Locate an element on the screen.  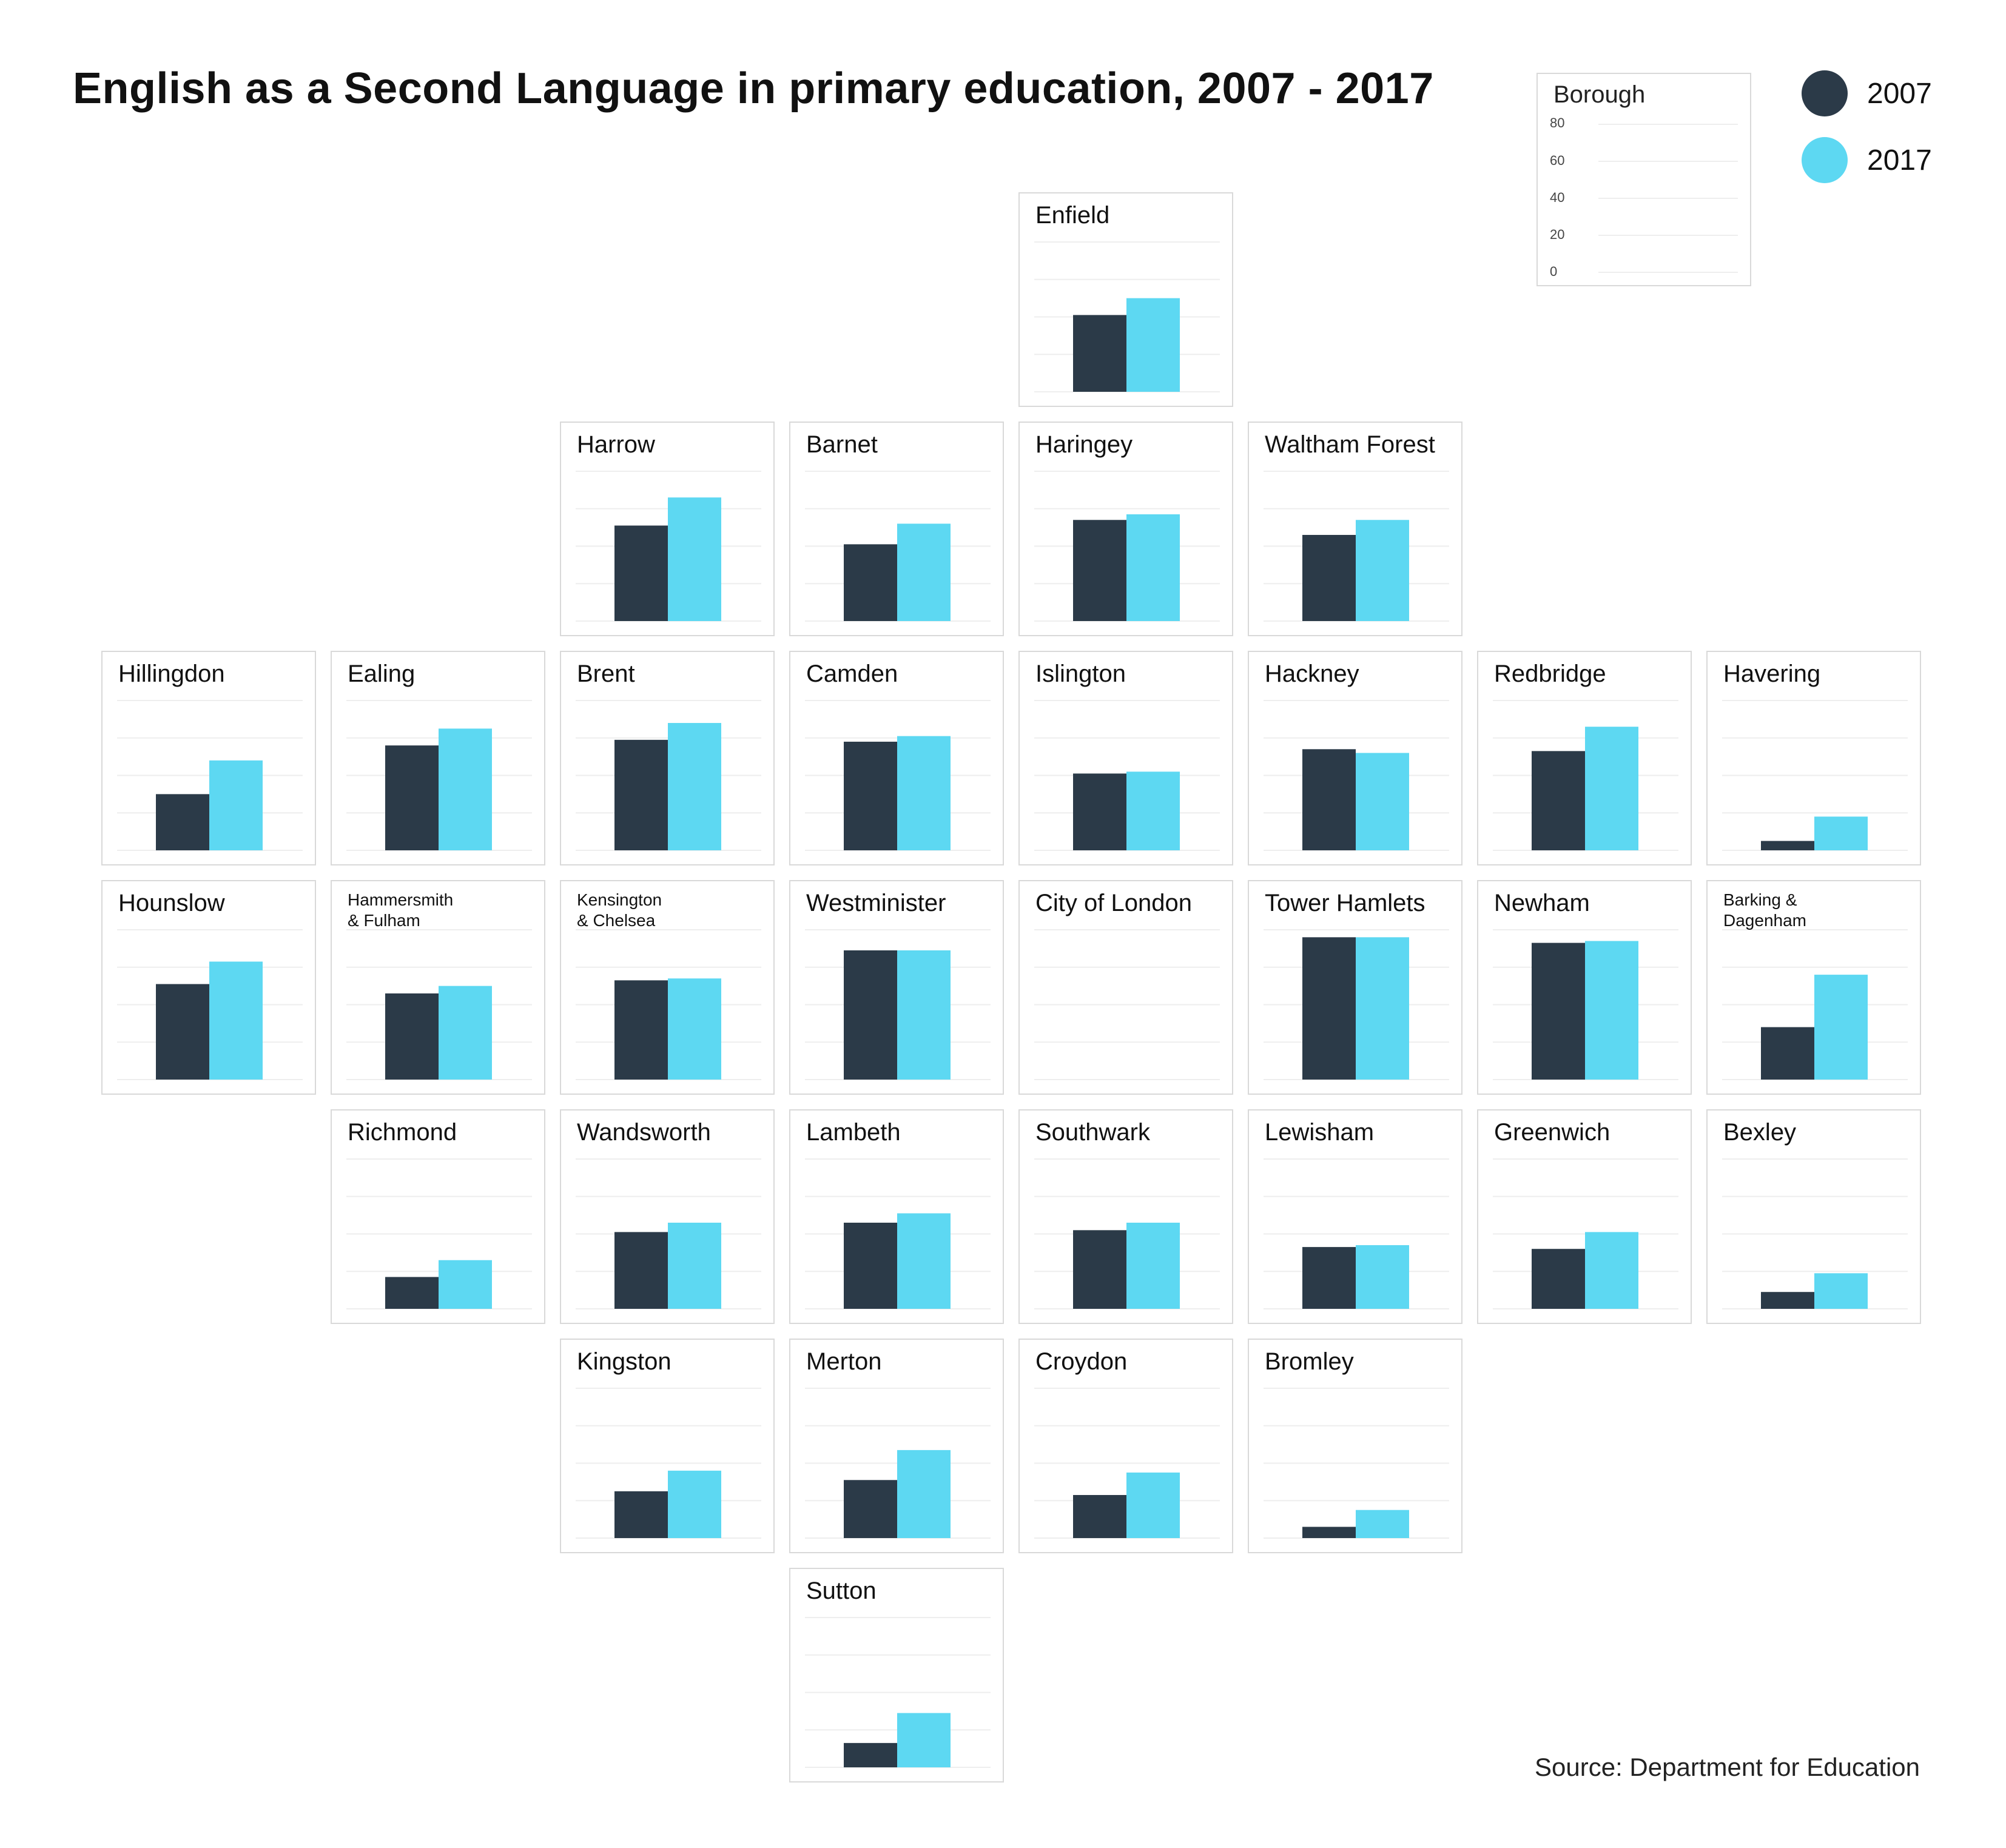
borough-tile-city-of-london: City of London is located at coordinates (1125, 987).